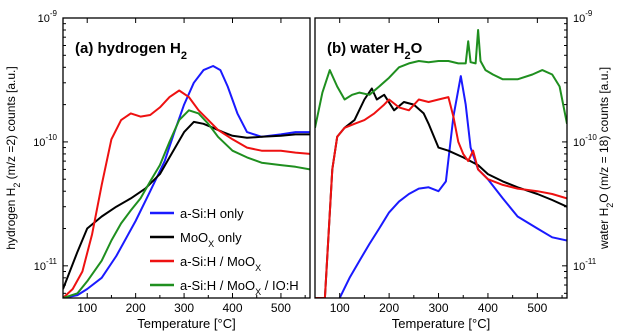 Image resolution: width=622 pixels, height=332 pixels. I want to click on legend-label: a-Si:H / MoOX, so click(220, 263).